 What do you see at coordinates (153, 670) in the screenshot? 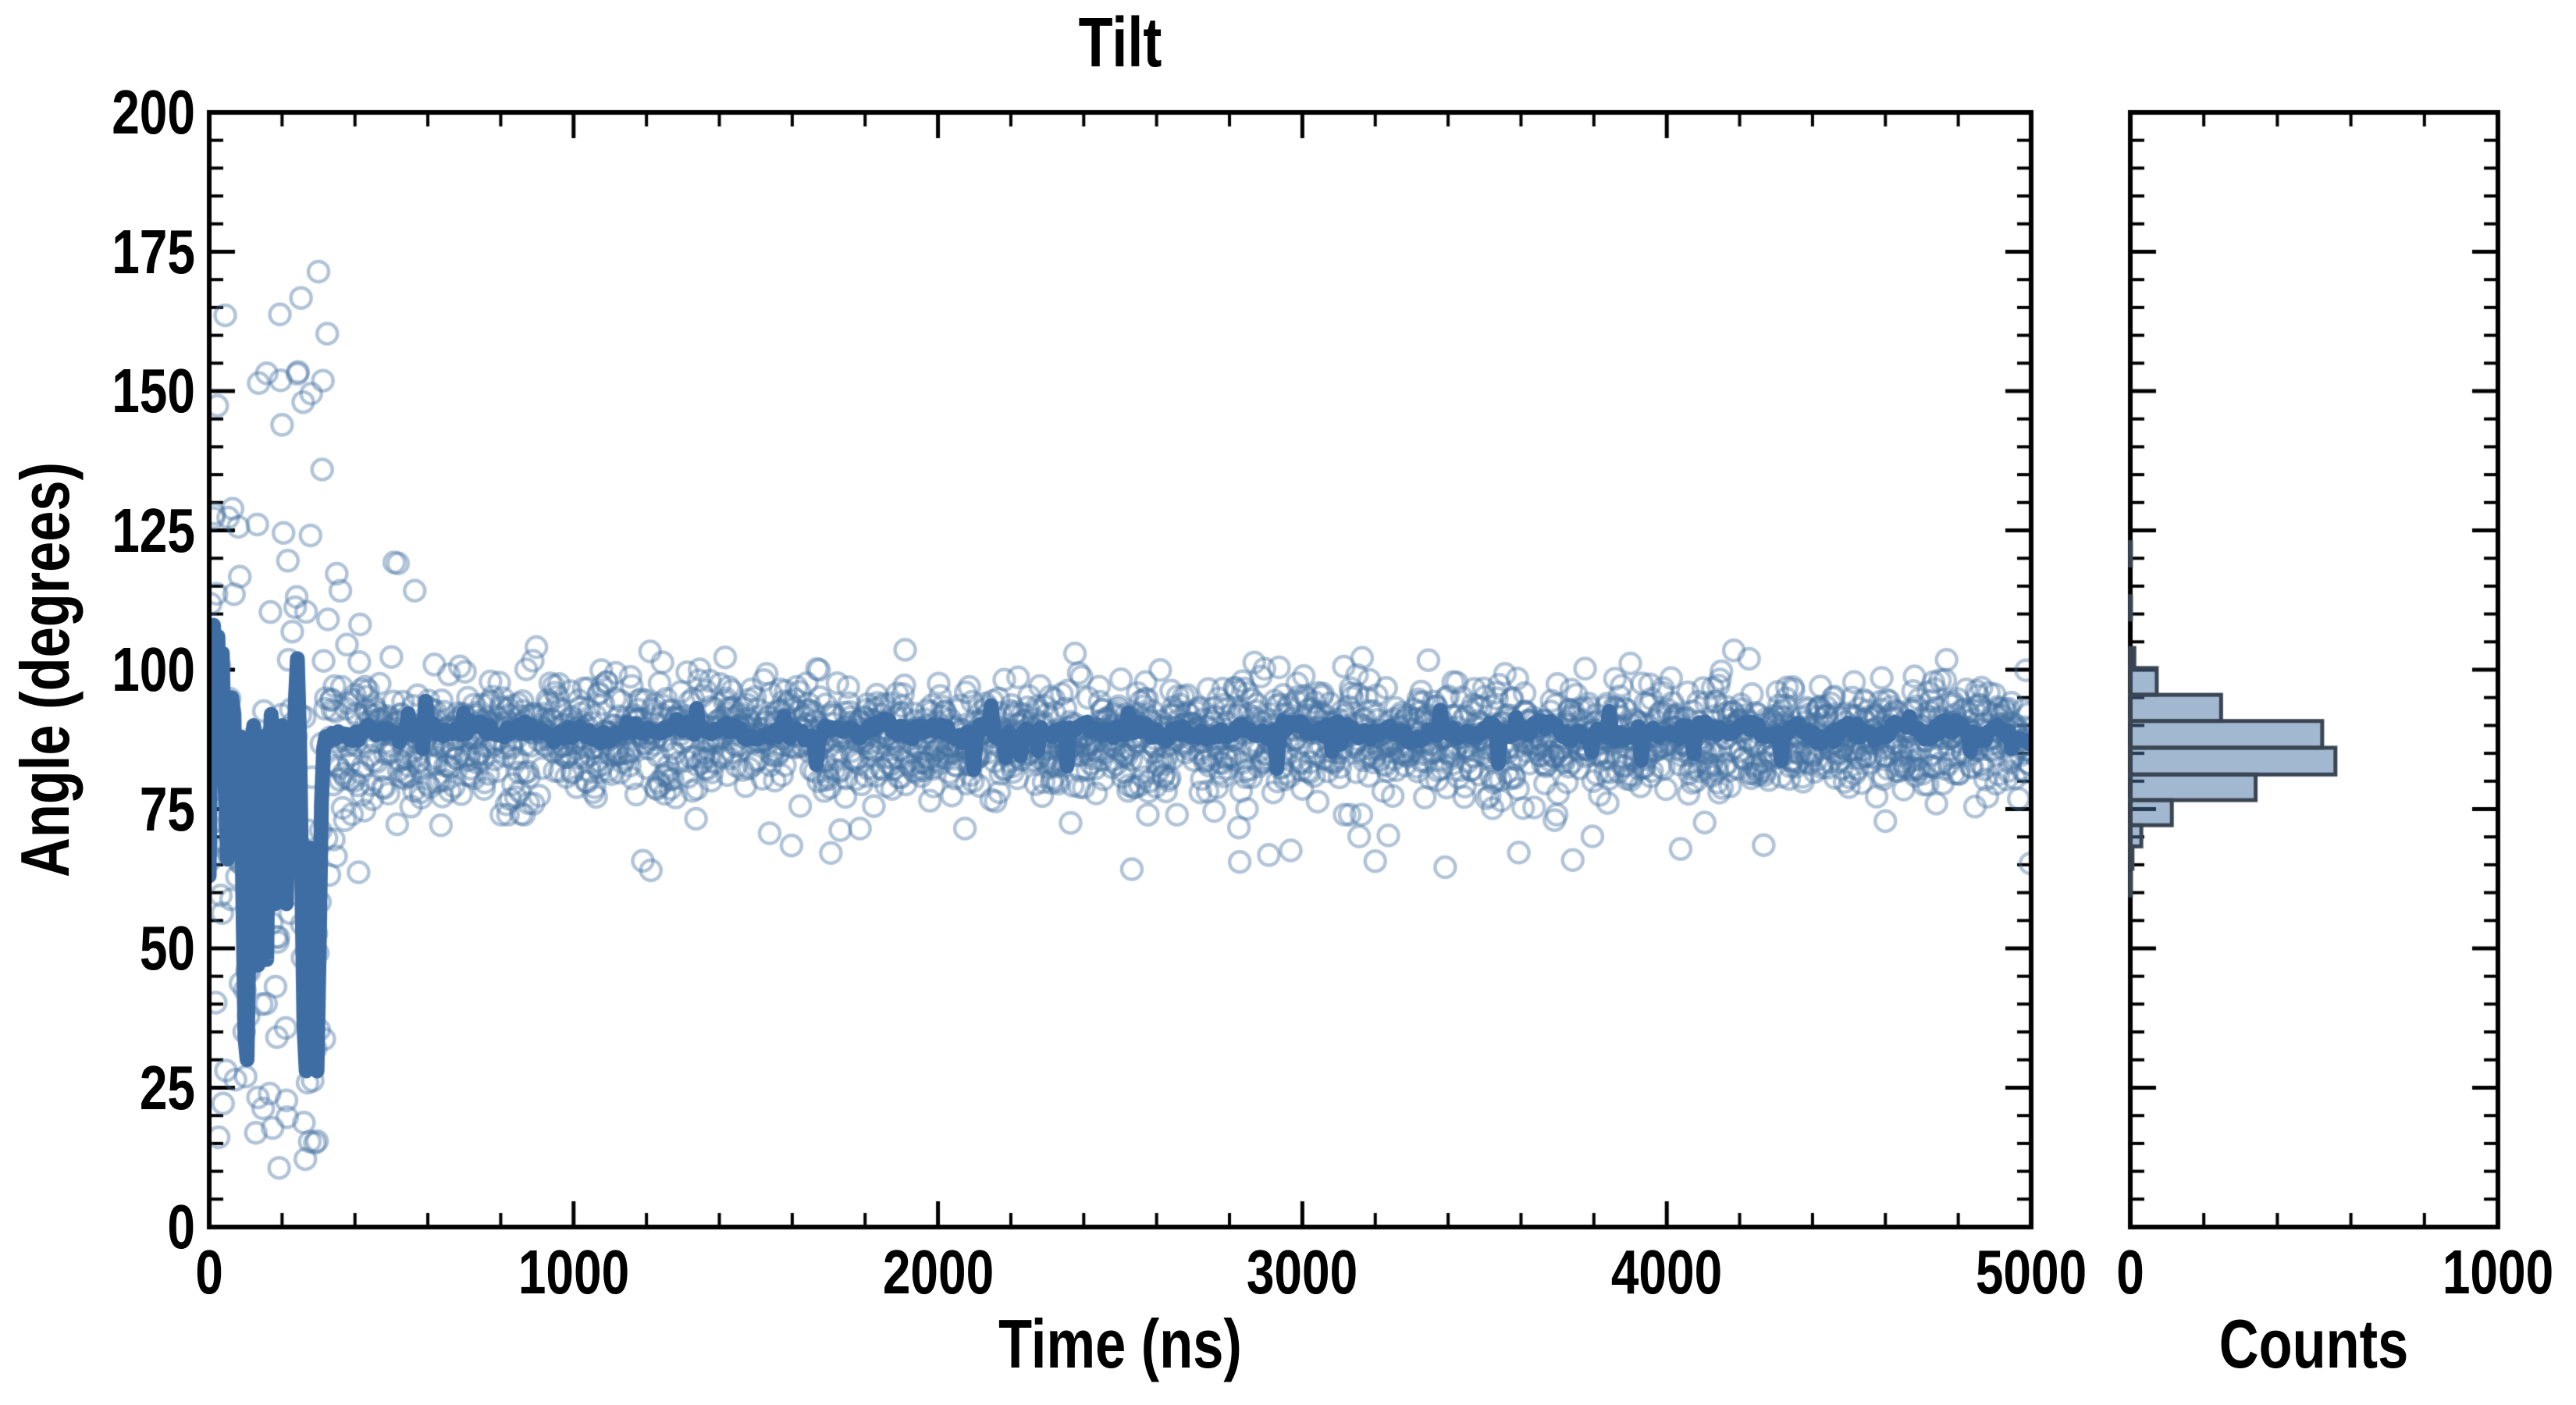
I see `tick-label: 100` at bounding box center [153, 670].